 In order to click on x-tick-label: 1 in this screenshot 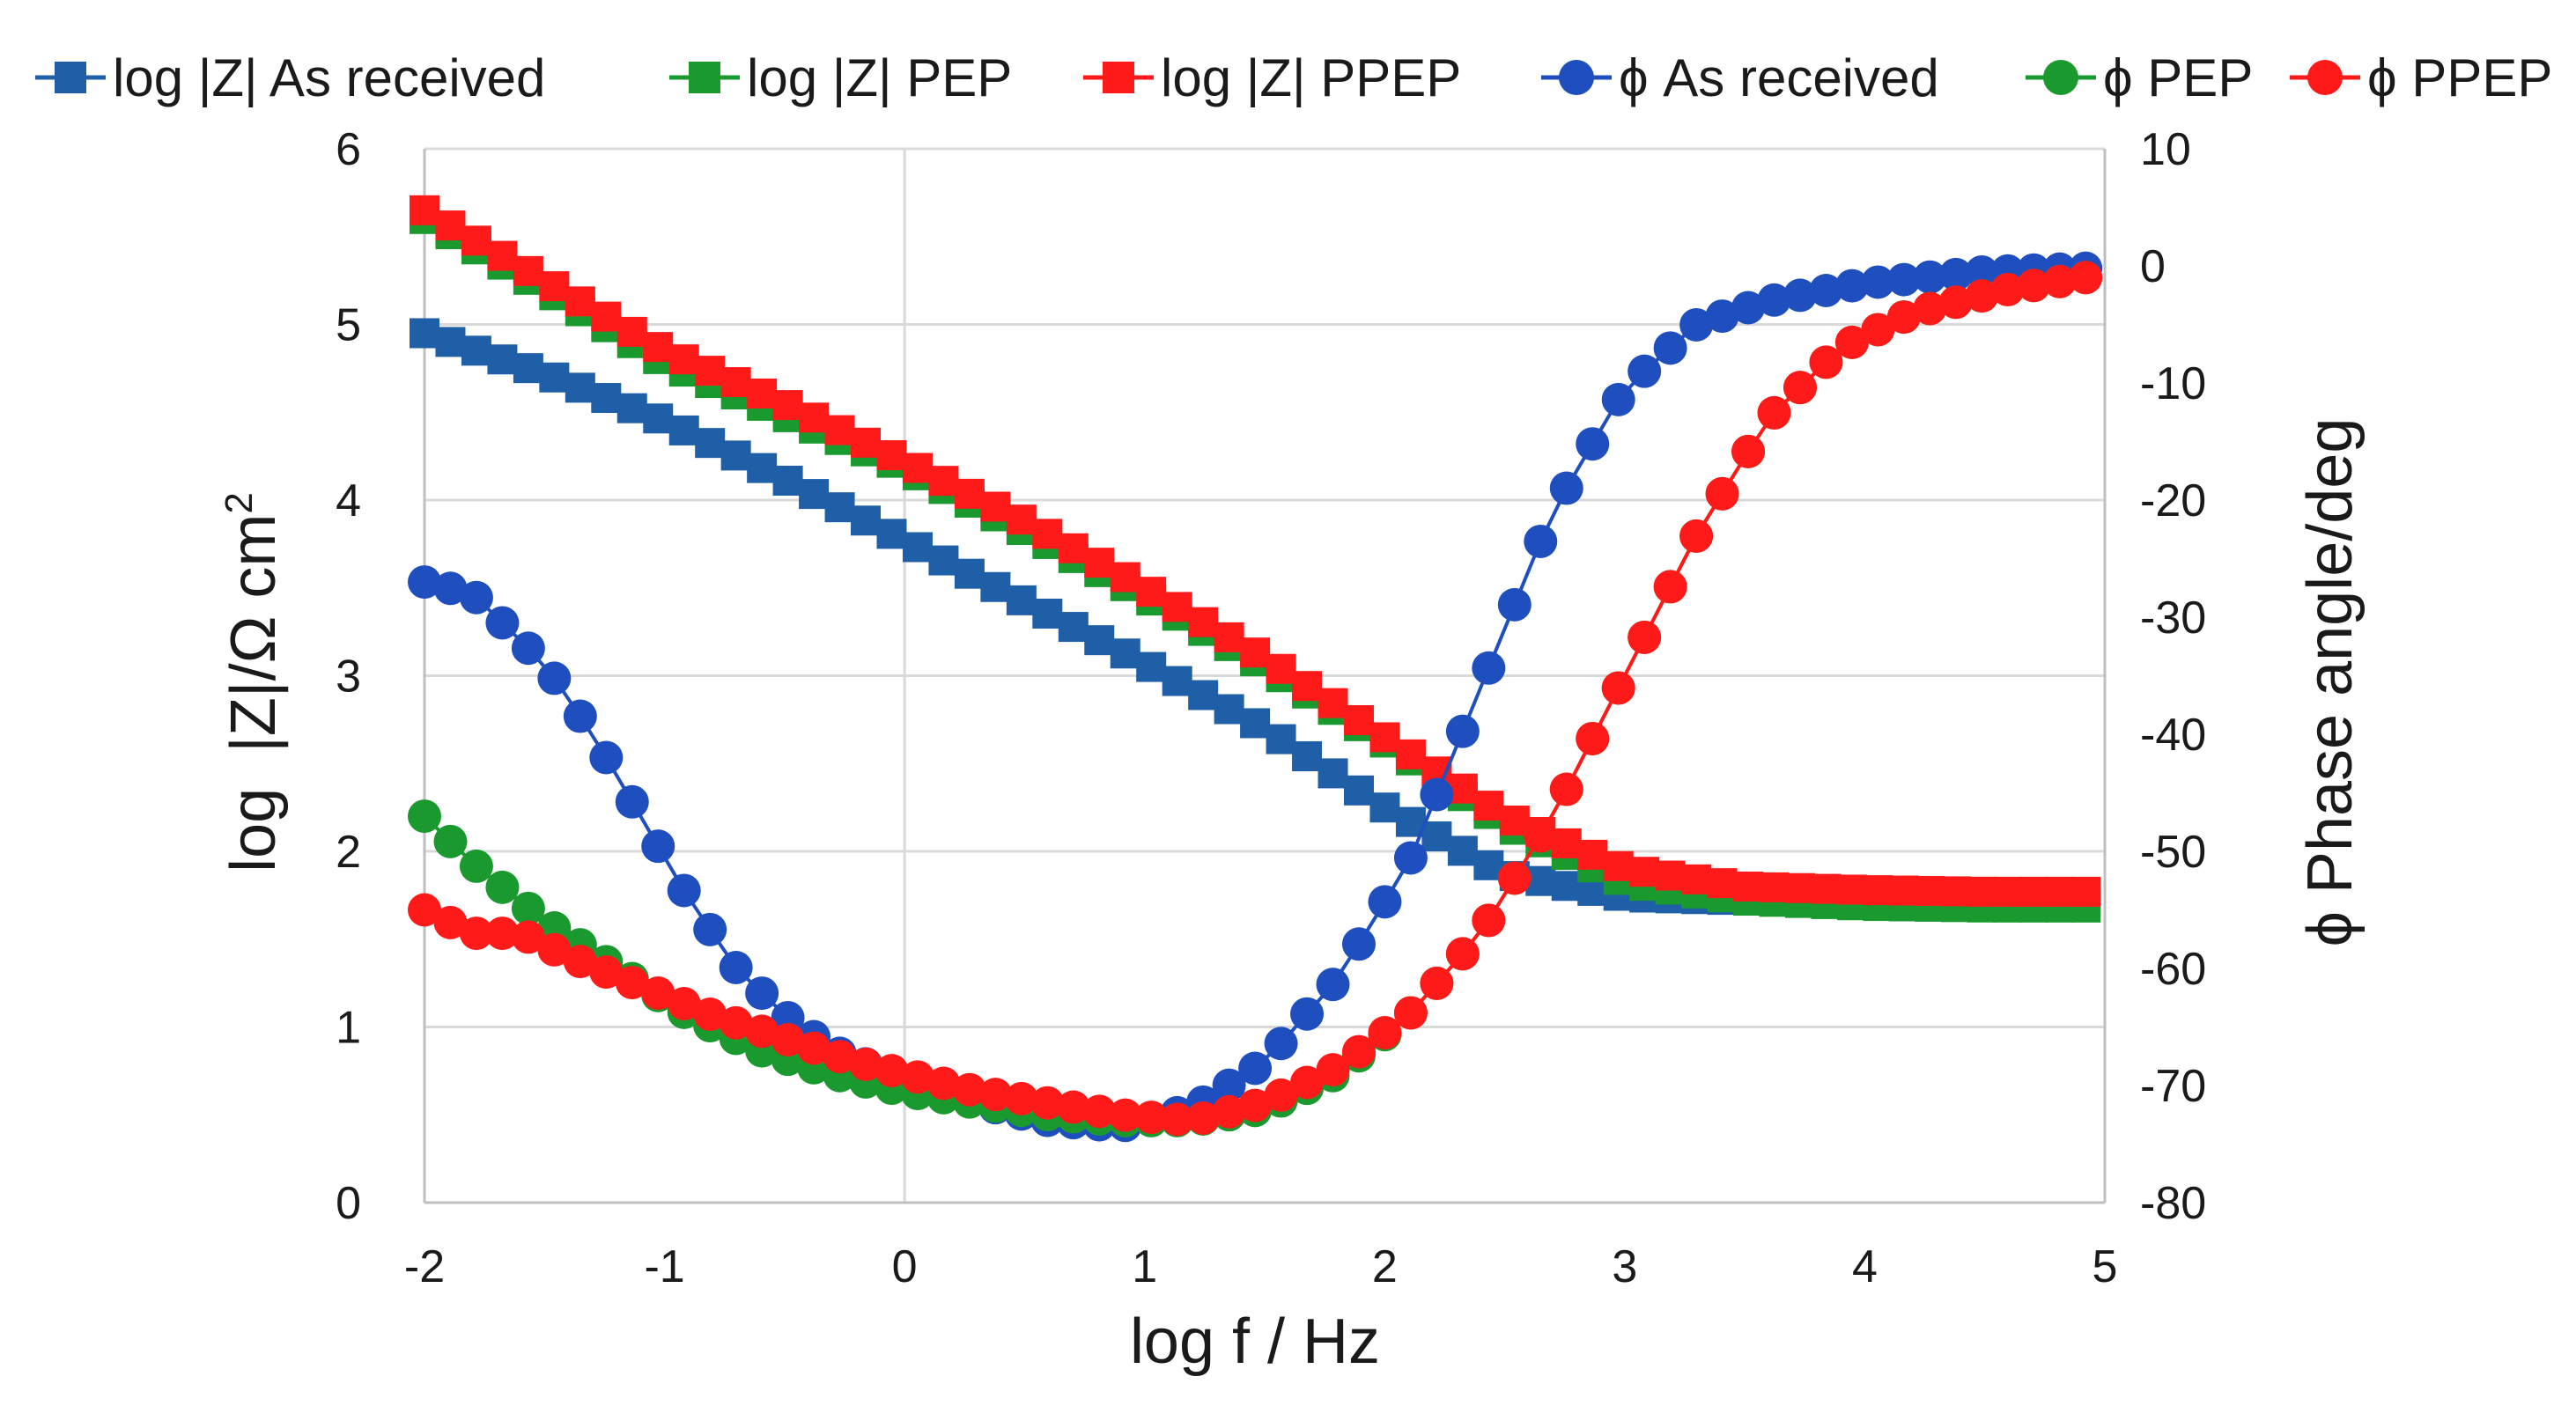, I will do `click(1144, 1266)`.